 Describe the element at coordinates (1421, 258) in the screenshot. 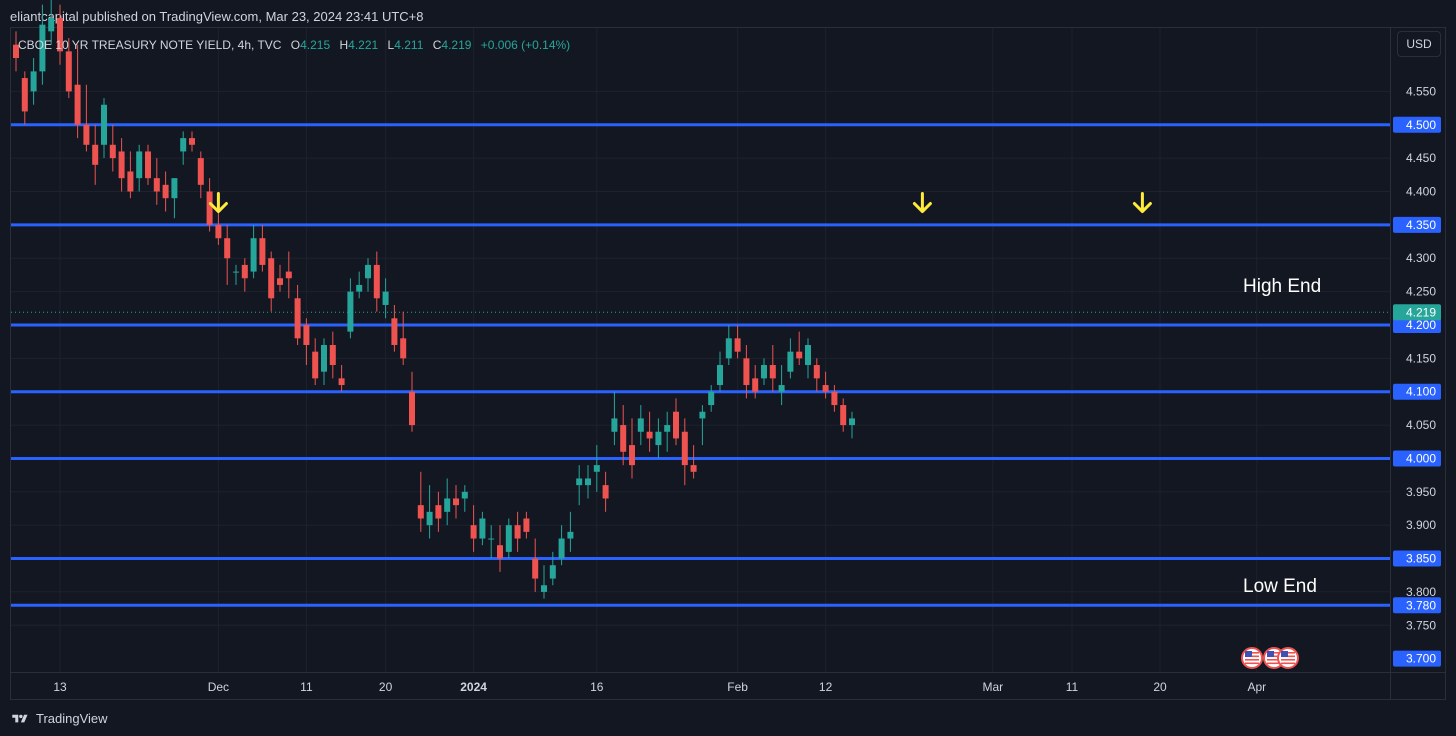

I see `price-tick-label: 4.300` at that location.